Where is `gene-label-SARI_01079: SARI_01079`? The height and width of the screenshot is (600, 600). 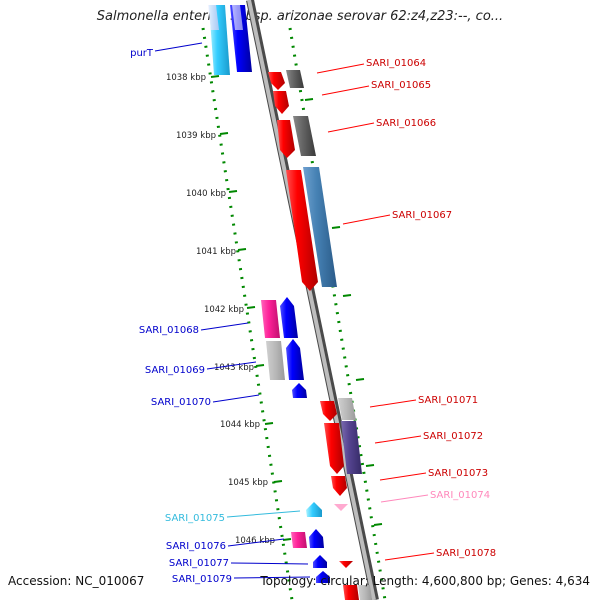 gene-label-SARI_01079: SARI_01079 is located at coordinates (202, 579).